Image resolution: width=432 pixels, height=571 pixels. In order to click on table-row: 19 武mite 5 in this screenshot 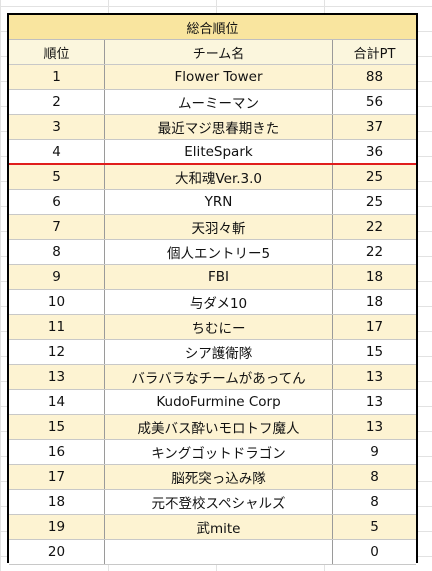, I will do `click(212, 527)`.